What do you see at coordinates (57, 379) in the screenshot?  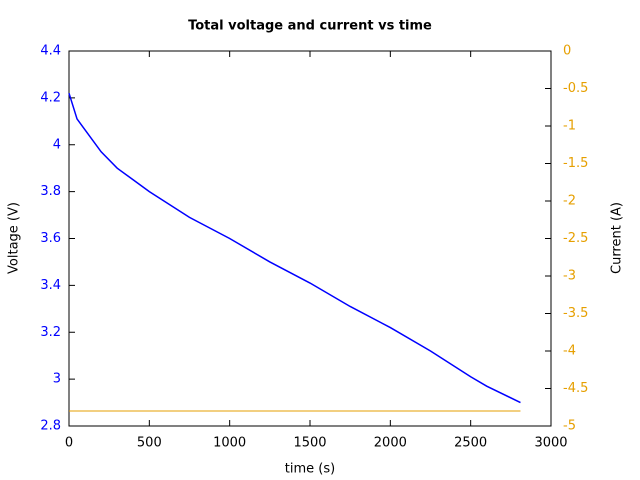 I see `y-tick-label: 3` at bounding box center [57, 379].